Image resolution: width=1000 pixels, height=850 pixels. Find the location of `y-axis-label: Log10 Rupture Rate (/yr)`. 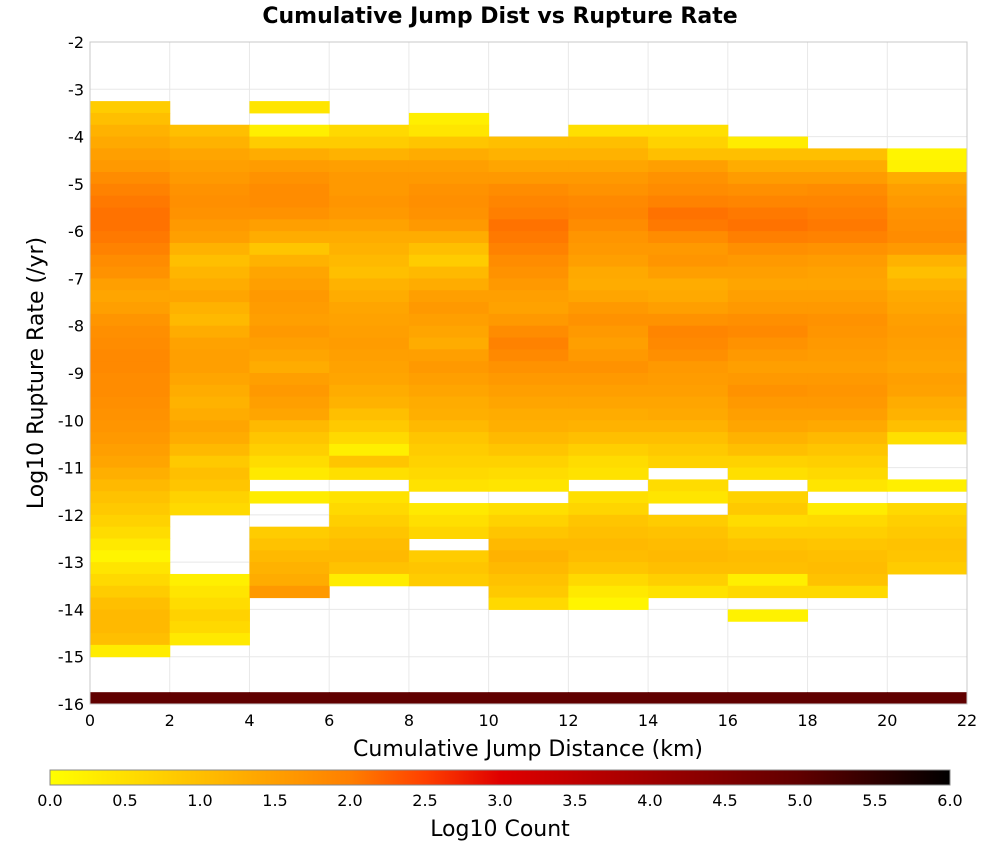

y-axis-label: Log10 Rupture Rate (/yr) is located at coordinates (36, 373).